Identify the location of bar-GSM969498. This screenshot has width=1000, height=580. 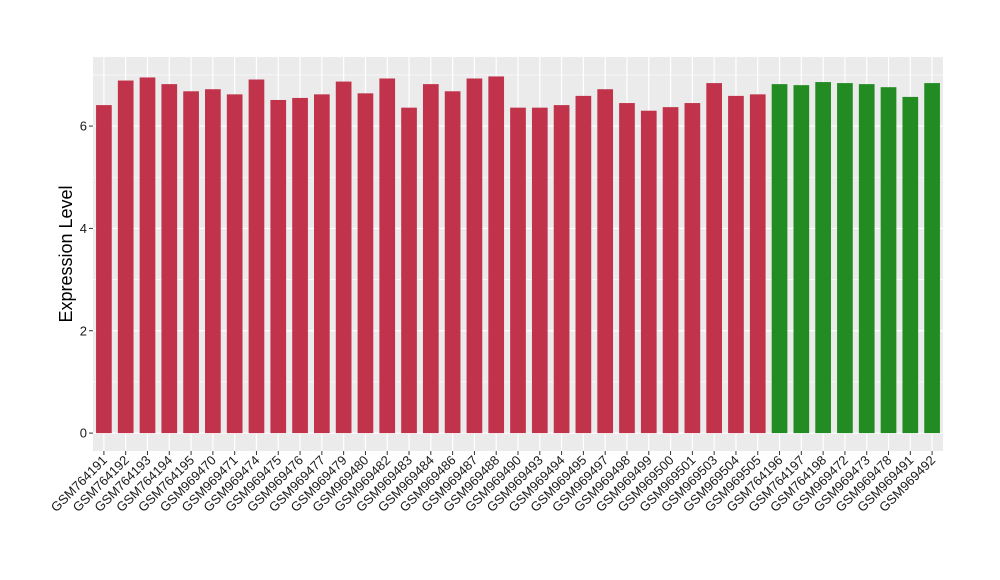
(627, 268).